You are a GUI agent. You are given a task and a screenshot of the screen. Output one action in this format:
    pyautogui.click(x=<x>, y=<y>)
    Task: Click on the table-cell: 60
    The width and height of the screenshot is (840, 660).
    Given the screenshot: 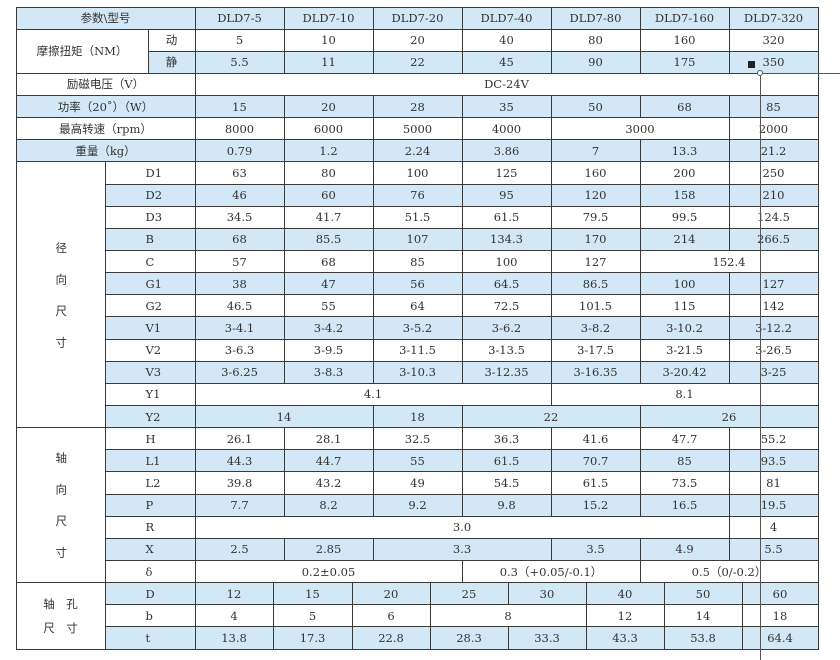 What is the action you would take?
    pyautogui.click(x=328, y=195)
    